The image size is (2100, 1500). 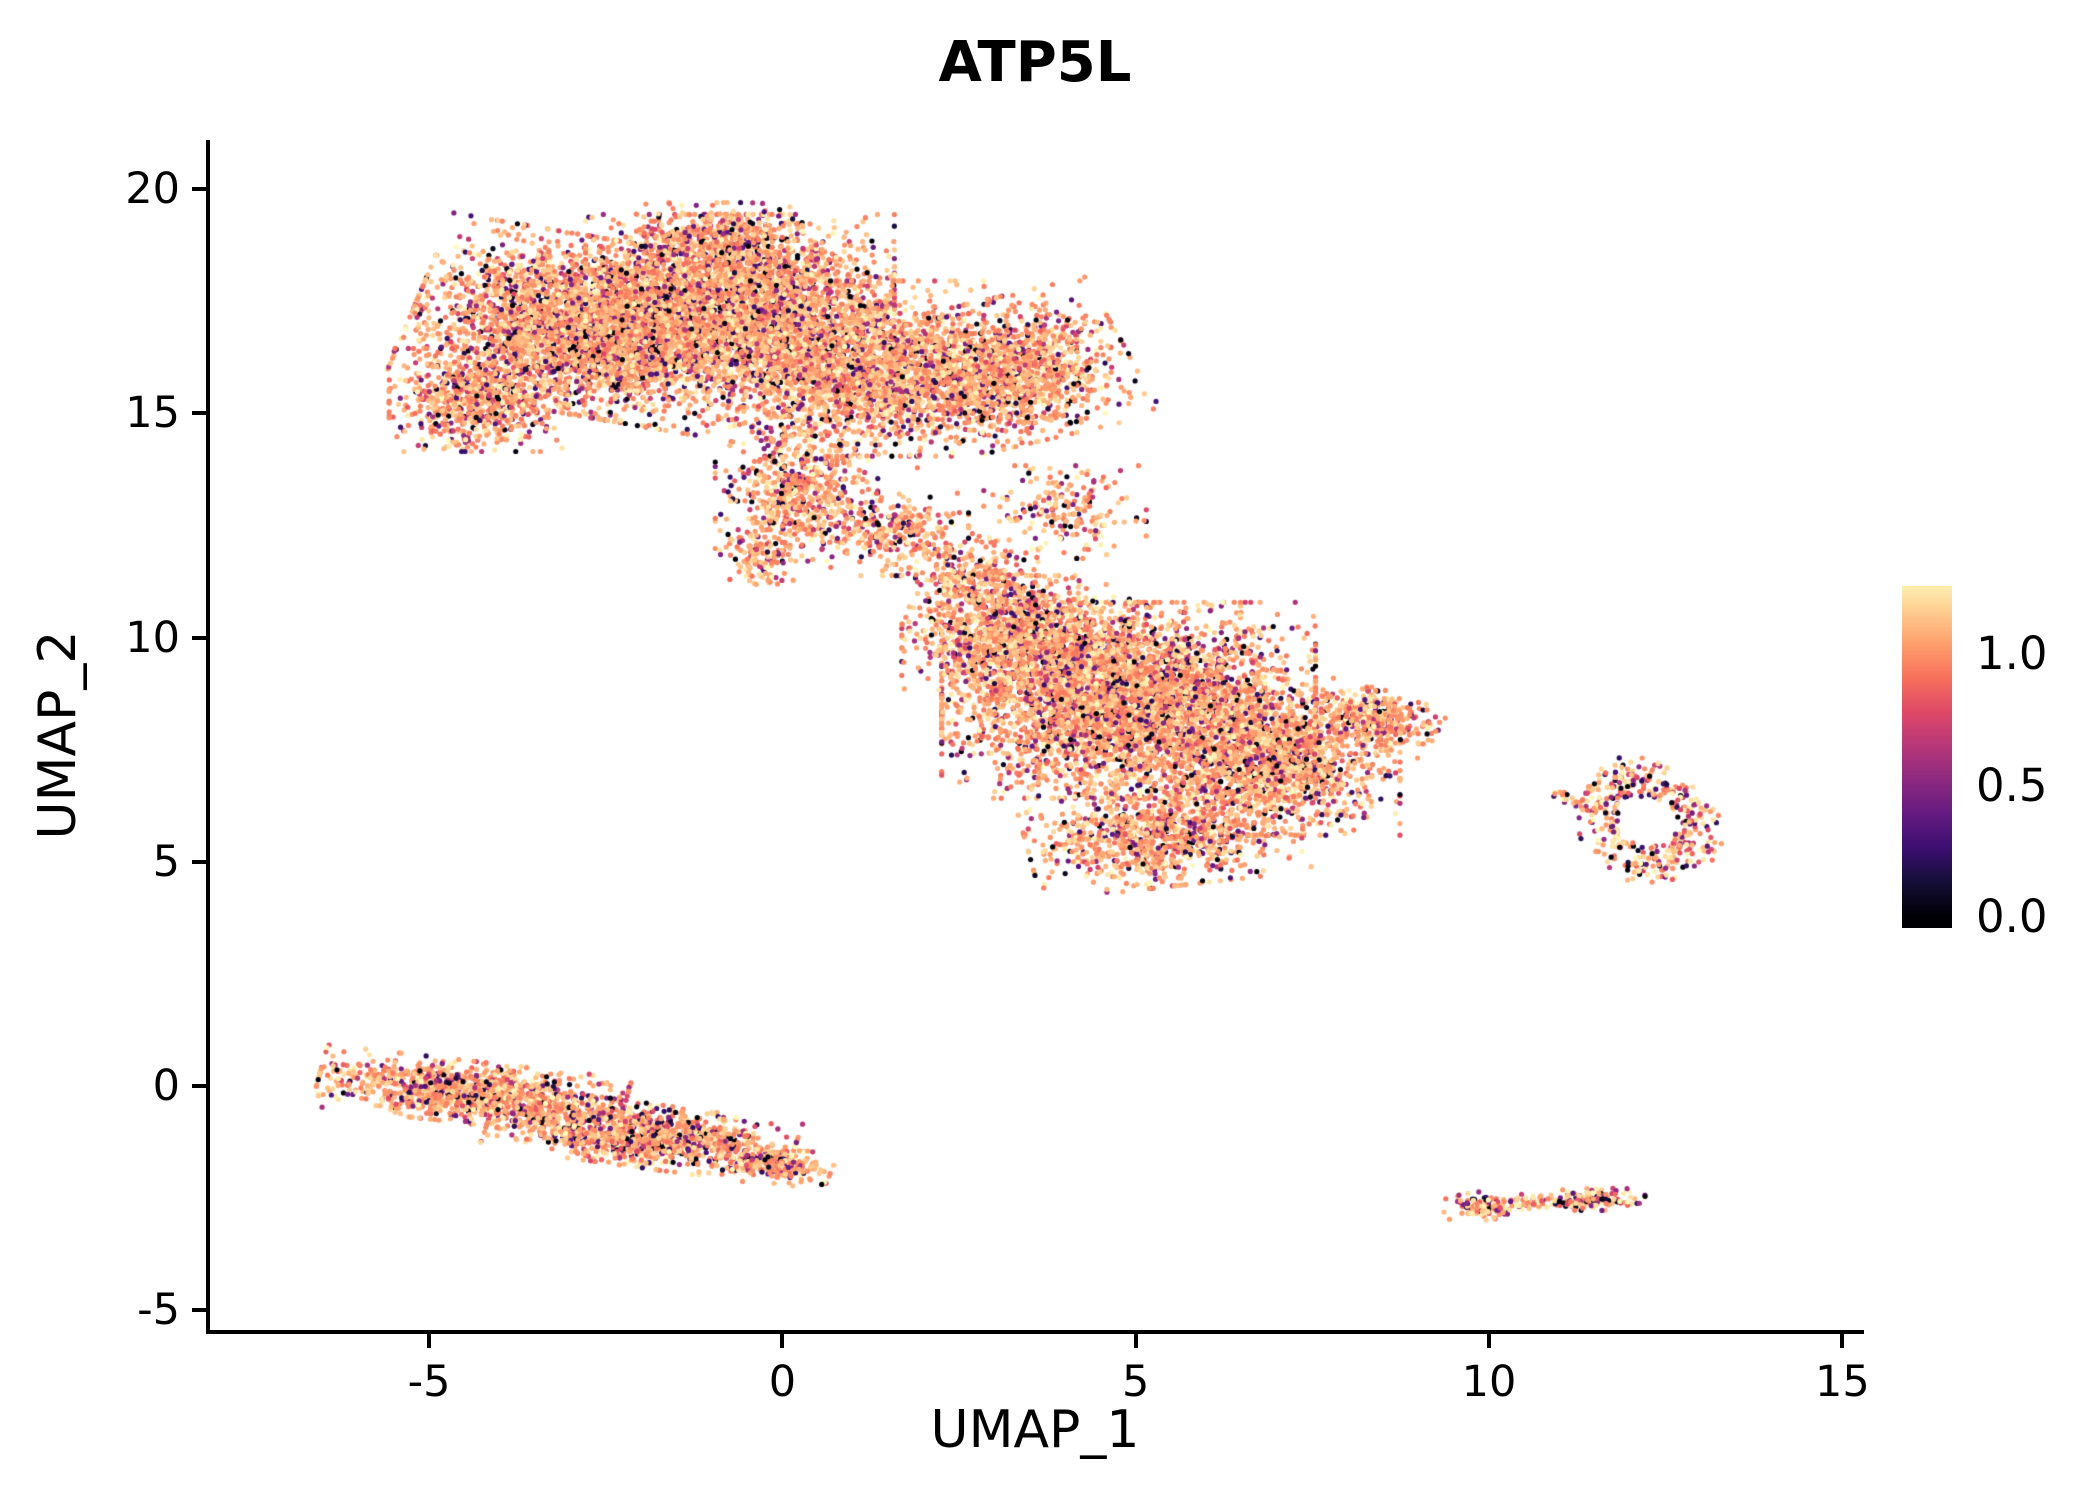 I want to click on y-tick-label: 15, so click(x=152, y=413).